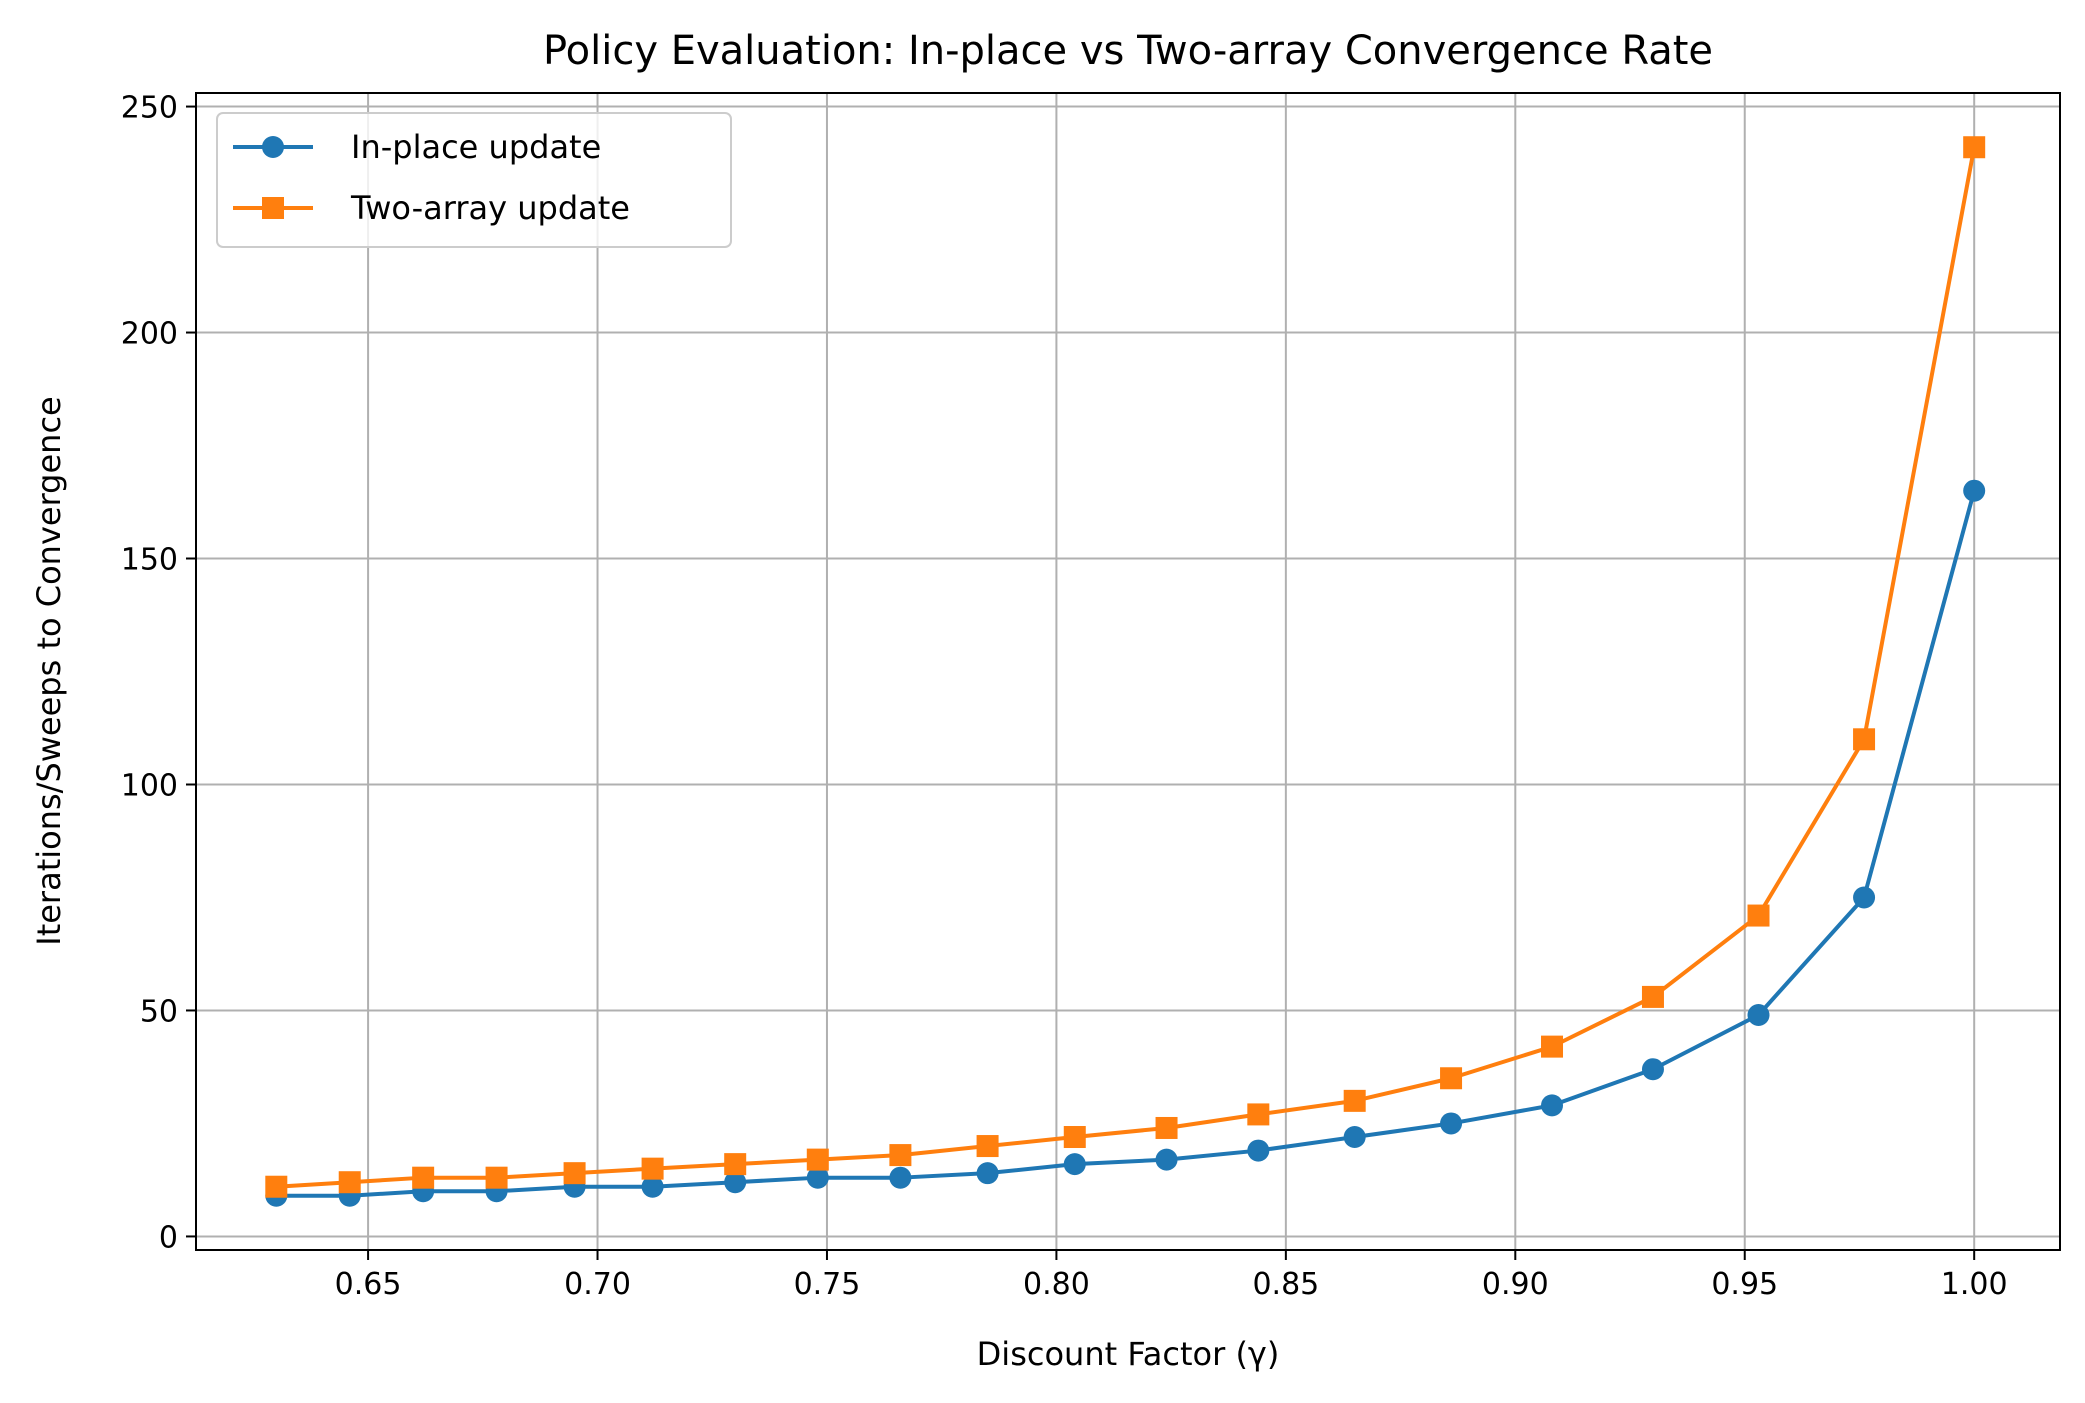 The image size is (2085, 1403). Describe the element at coordinates (476, 147) in the screenshot. I see `legend-label-in-place: In-place update` at that location.